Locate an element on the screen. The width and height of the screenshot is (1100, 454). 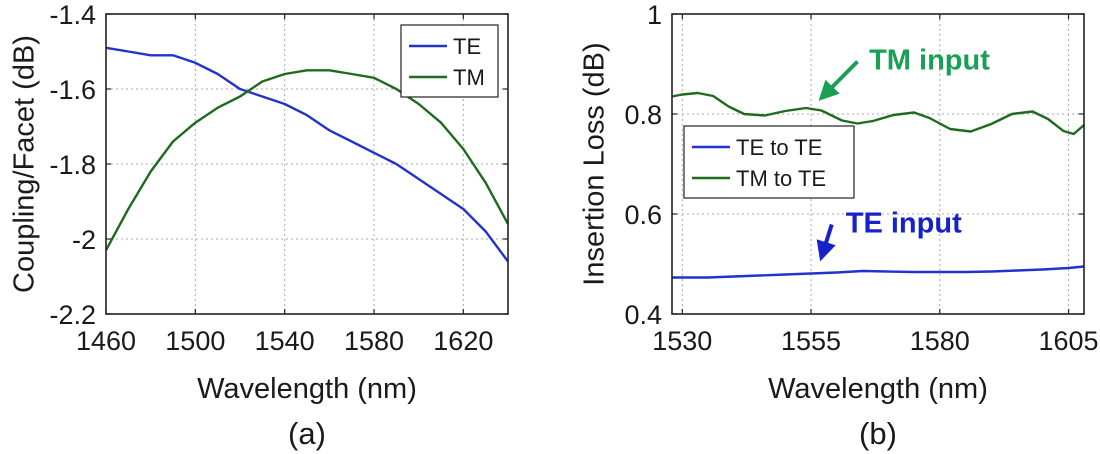
x-tick-label: 1605 is located at coordinates (1069, 341).